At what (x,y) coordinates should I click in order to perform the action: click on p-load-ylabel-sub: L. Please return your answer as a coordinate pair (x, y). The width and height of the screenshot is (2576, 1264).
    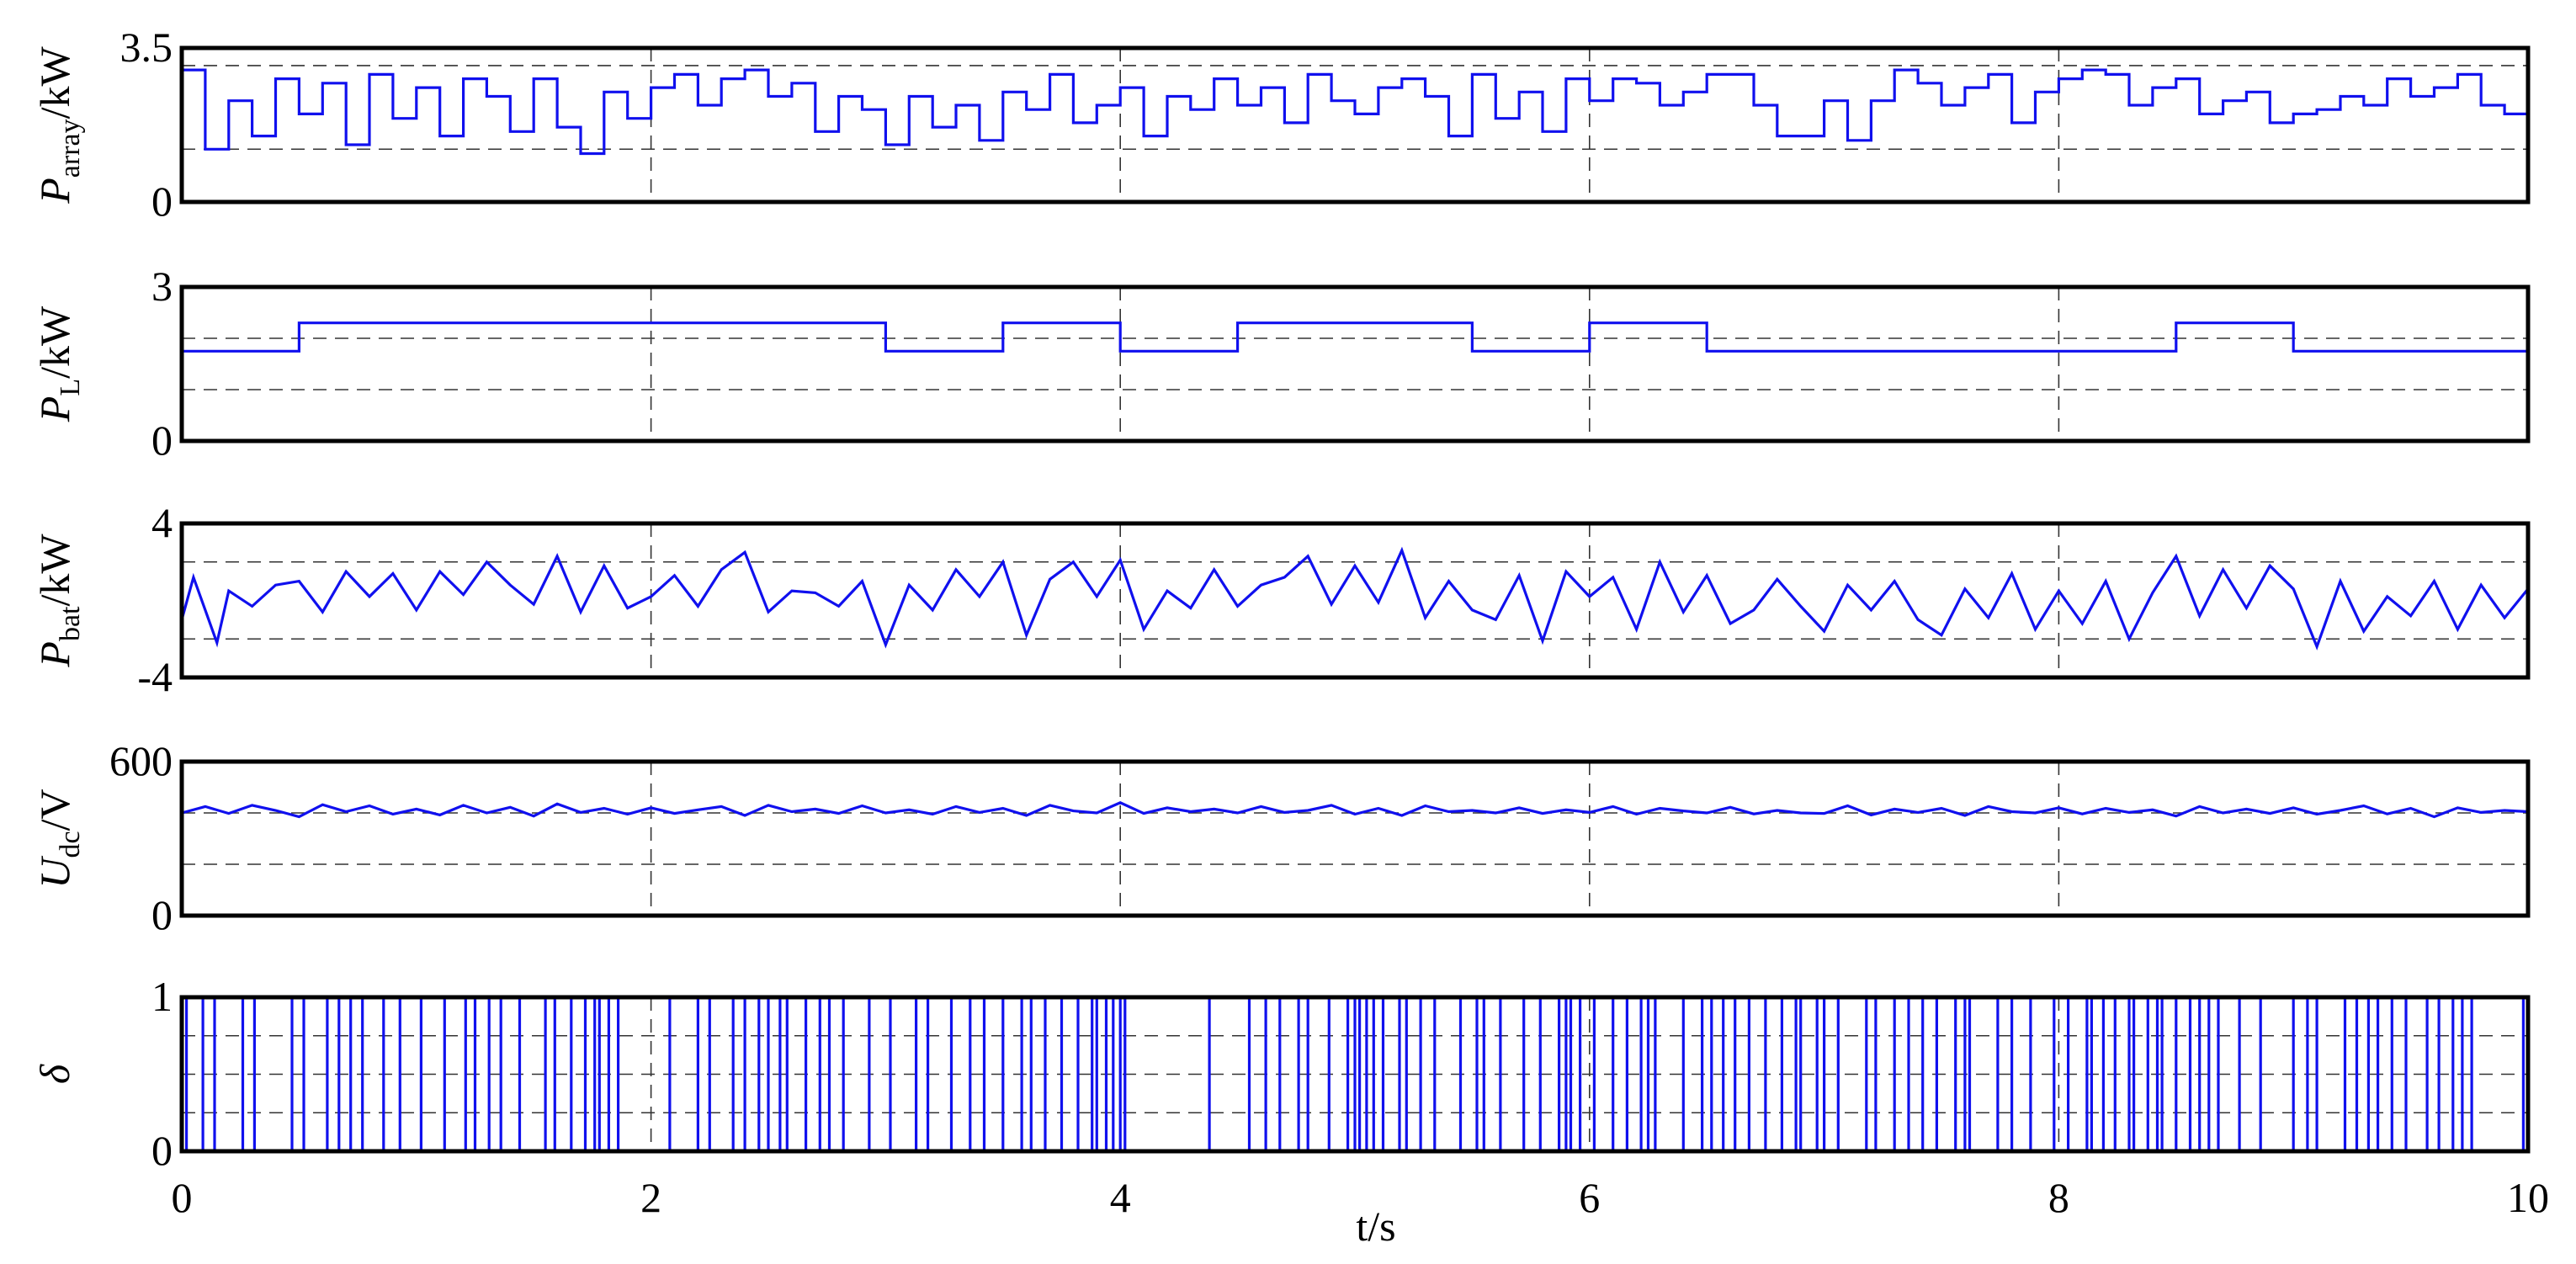
    Looking at the image, I should click on (70, 387).